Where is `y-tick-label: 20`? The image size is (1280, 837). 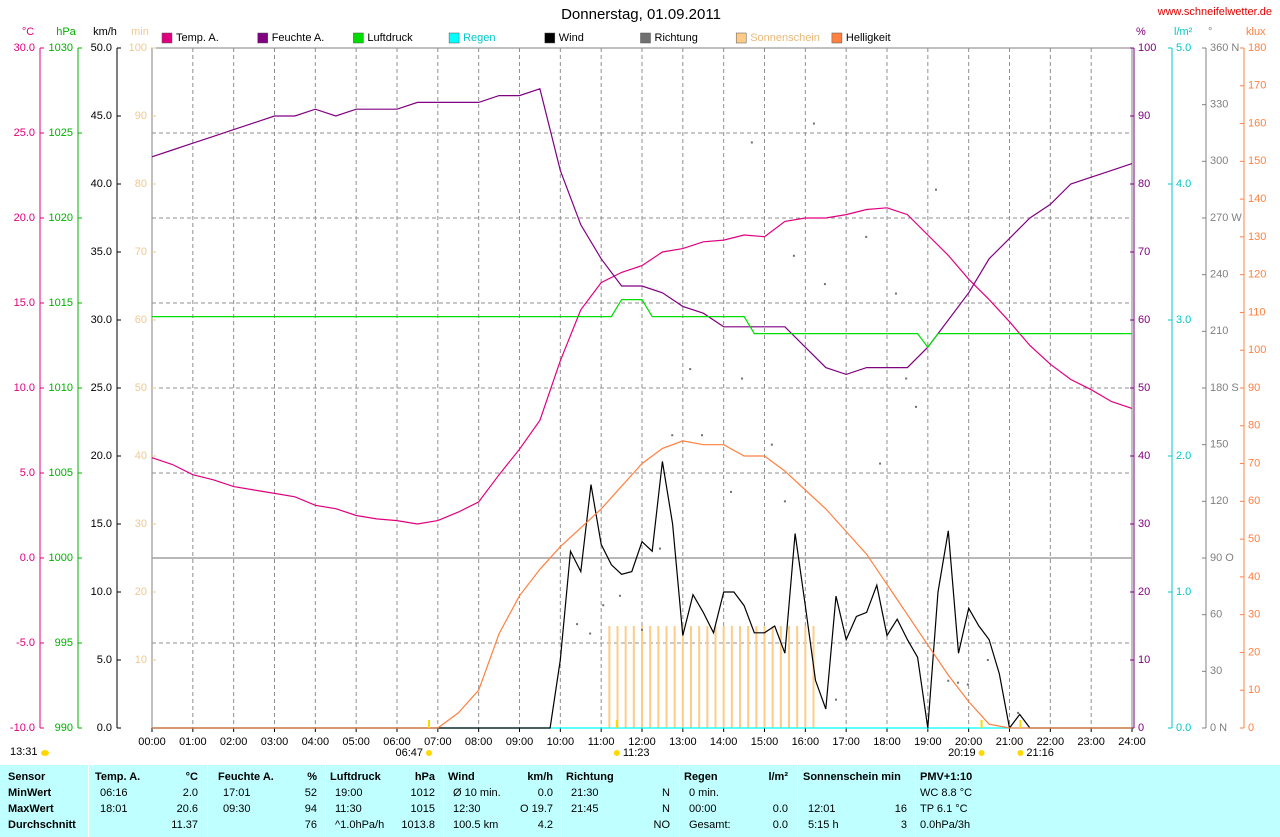 y-tick-label: 20 is located at coordinates (1144, 592).